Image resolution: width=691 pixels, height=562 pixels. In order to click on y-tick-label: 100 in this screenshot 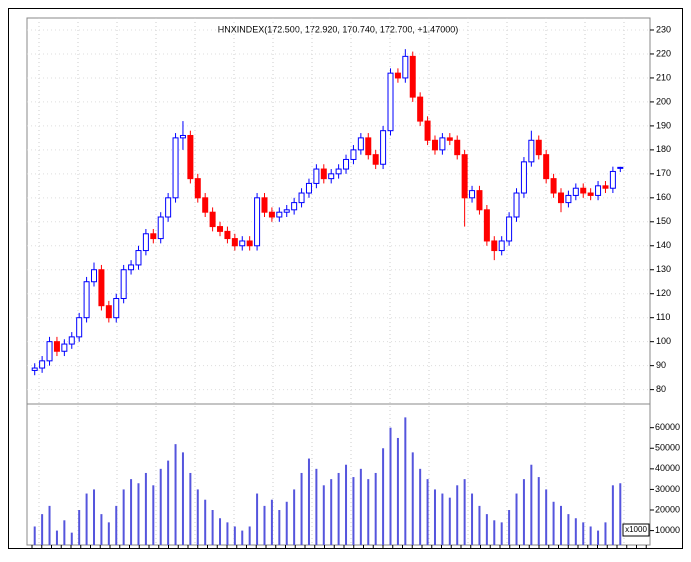, I will do `click(663, 341)`.